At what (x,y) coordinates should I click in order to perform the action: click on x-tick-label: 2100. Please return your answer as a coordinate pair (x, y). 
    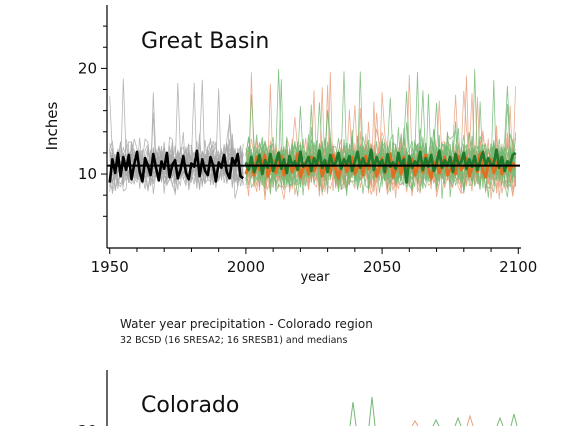
    Looking at the image, I should click on (518, 267).